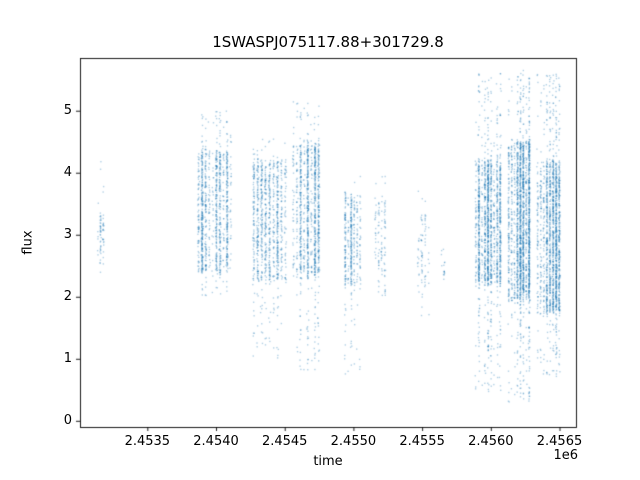  Describe the element at coordinates (353, 441) in the screenshot. I see `x-tick-label: 2.4550` at that location.